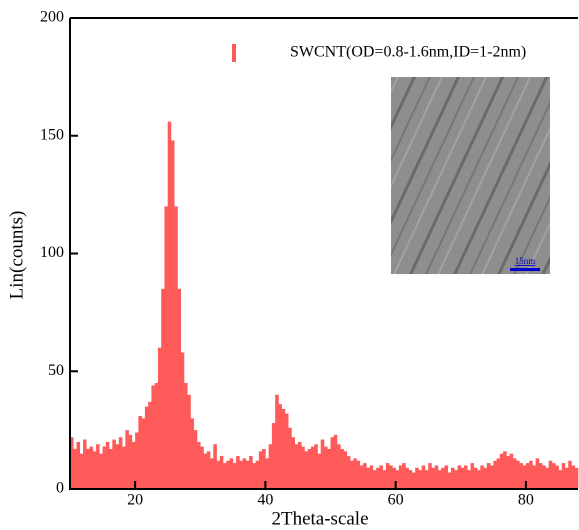 The height and width of the screenshot is (530, 579). I want to click on inset-image, so click(470, 175).